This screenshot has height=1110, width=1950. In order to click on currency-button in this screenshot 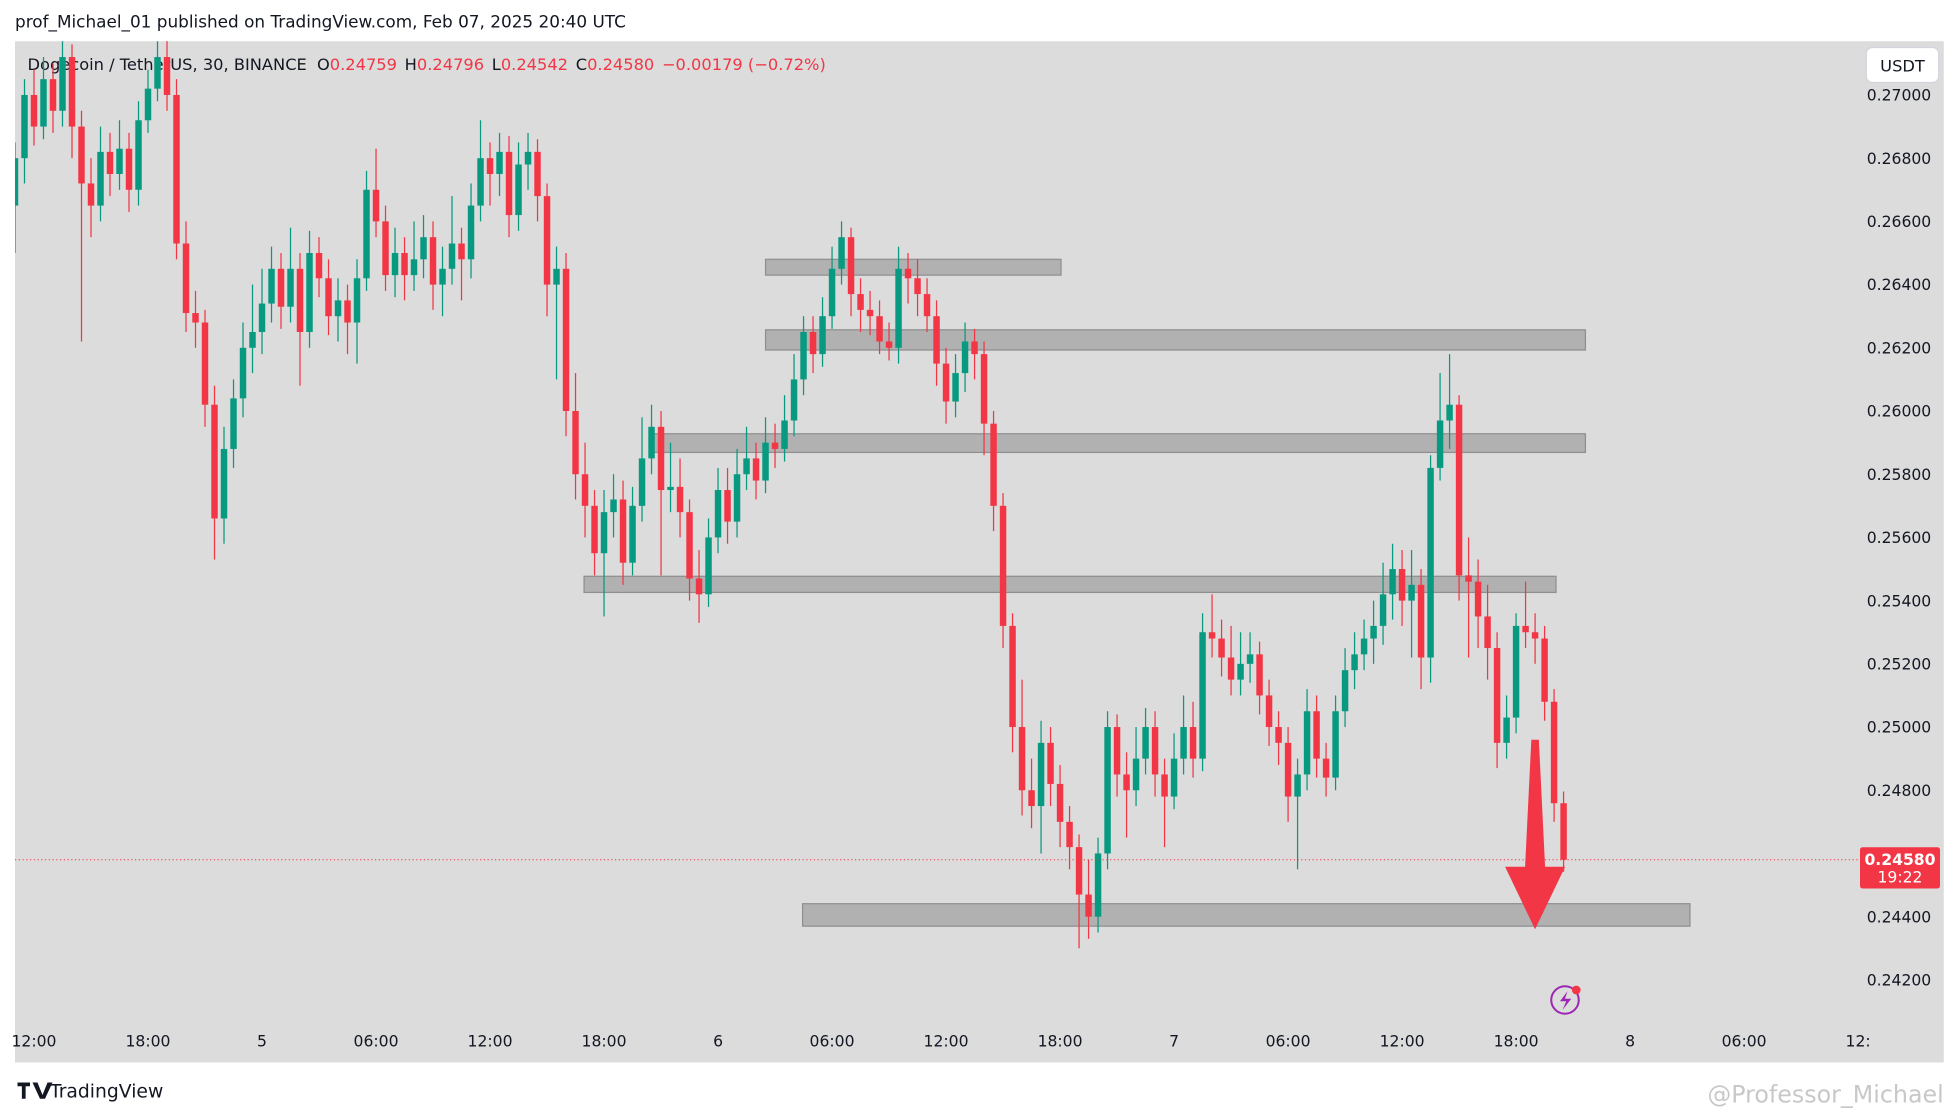, I will do `click(1902, 65)`.